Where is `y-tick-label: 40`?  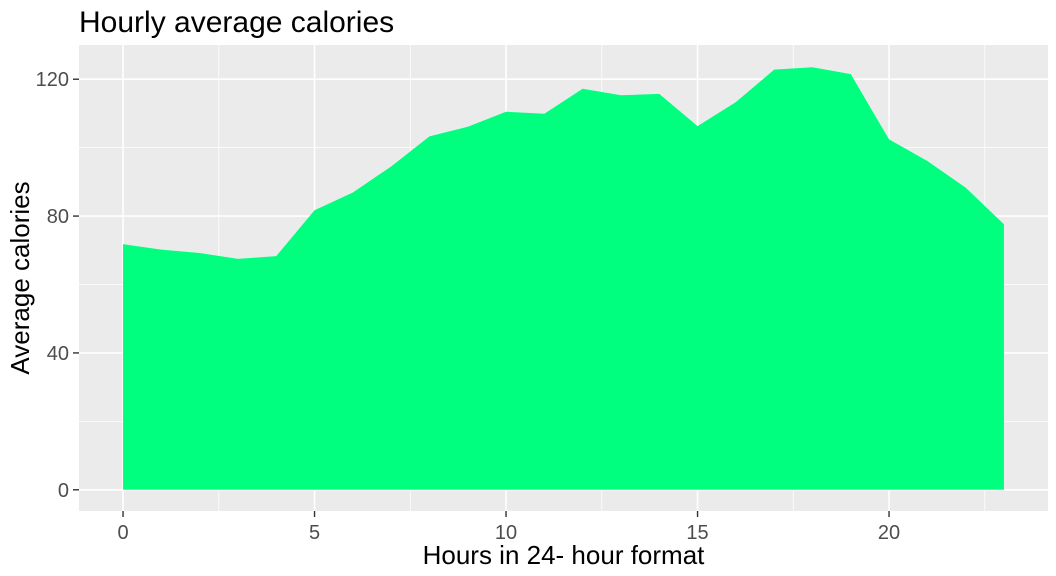
y-tick-label: 40 is located at coordinates (58, 354).